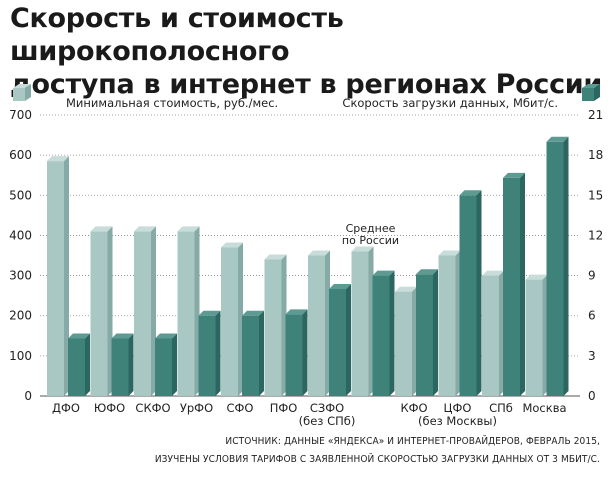  Describe the element at coordinates (66, 408) in the screenshot. I see `x-tick-label: ДФО` at that location.